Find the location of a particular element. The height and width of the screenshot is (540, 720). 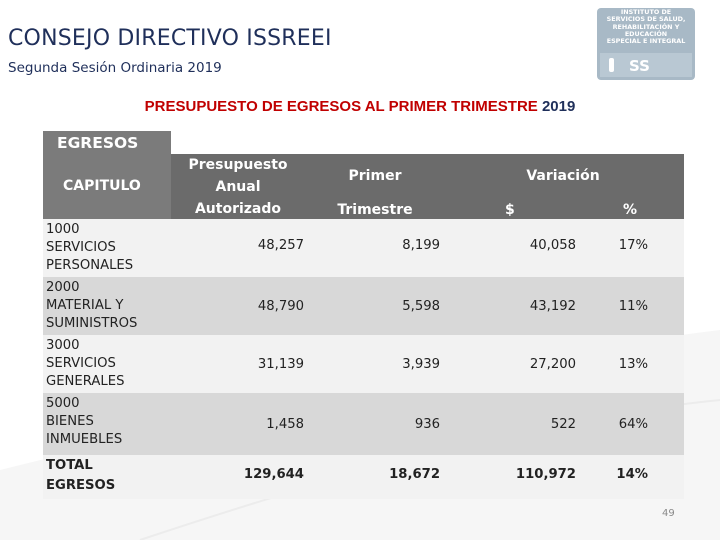

row-name-line: MATERIAL Y is located at coordinates (85, 305).